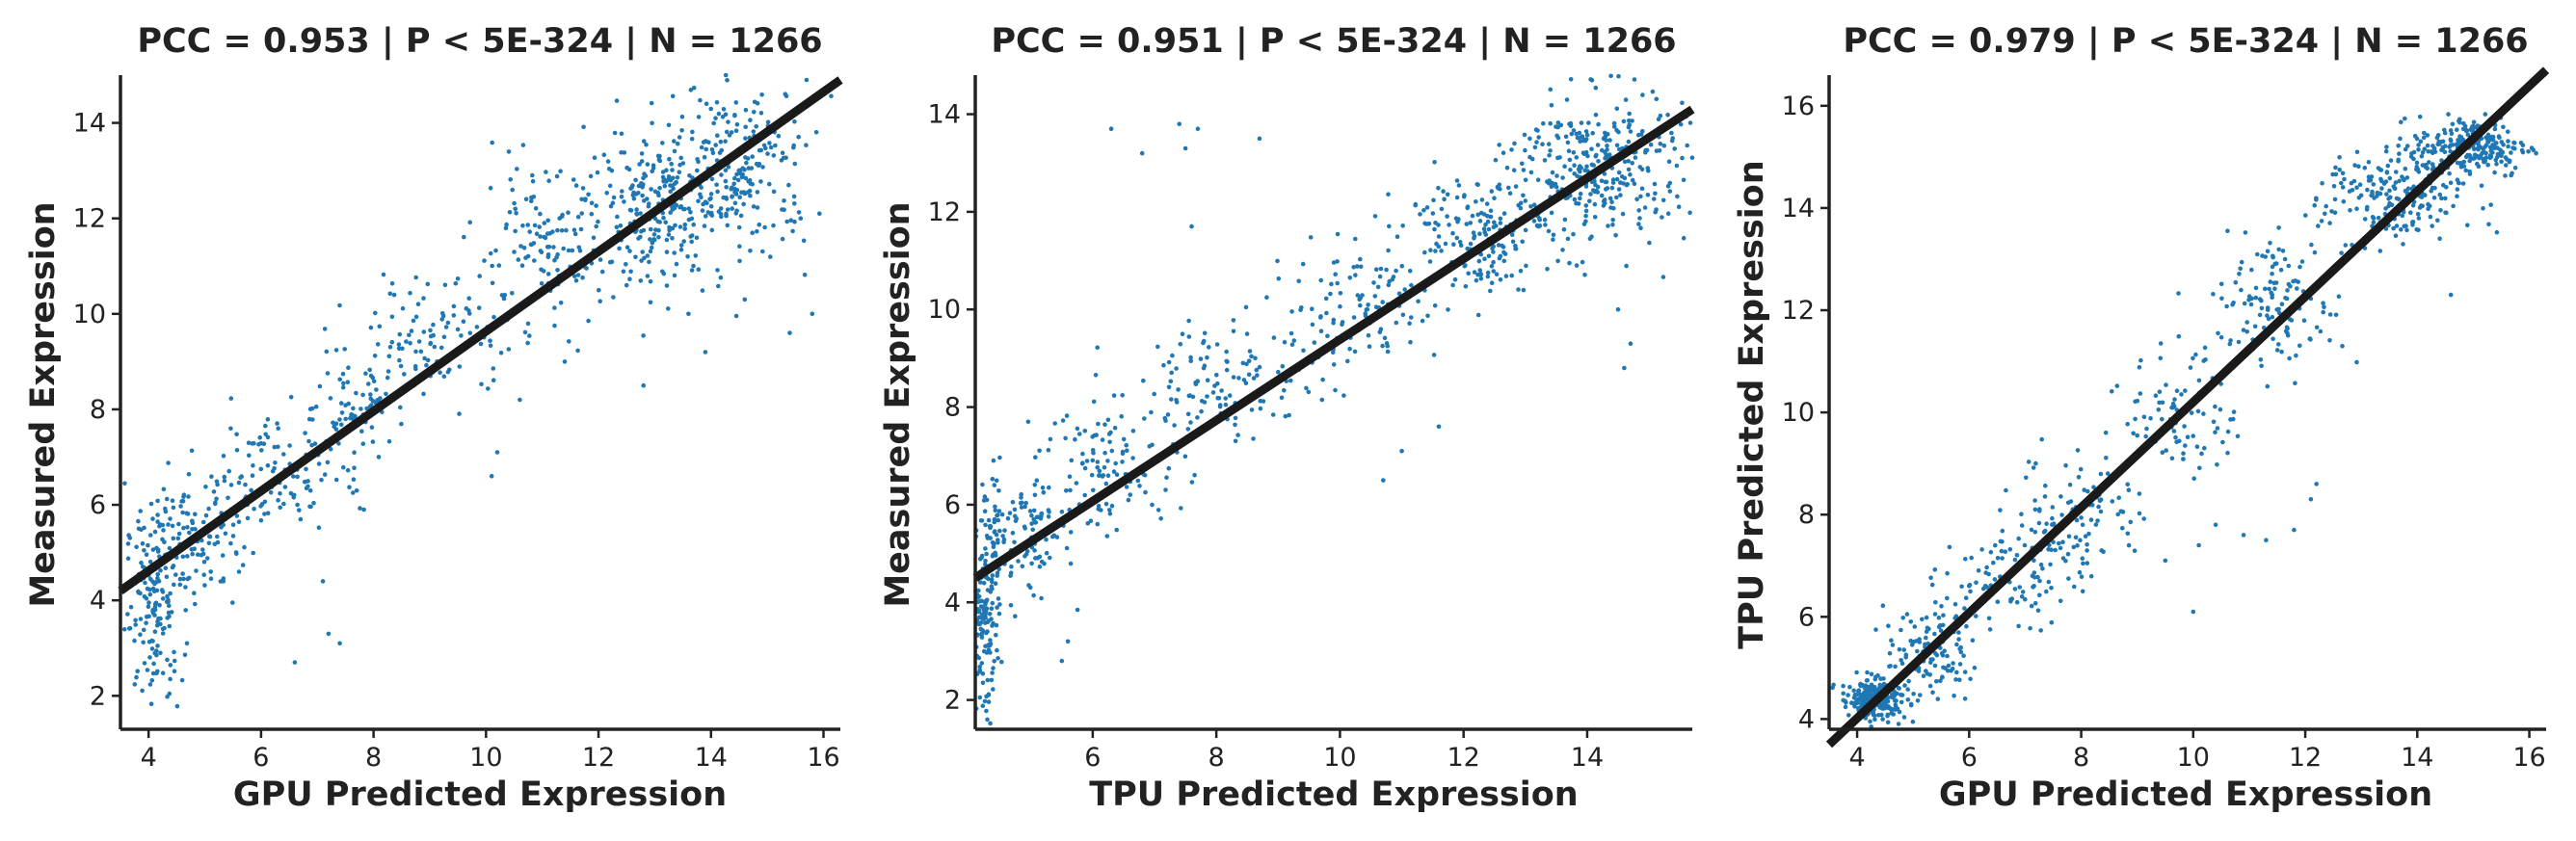 This screenshot has width=2576, height=841. Describe the element at coordinates (1344, 751) in the screenshot. I see `panel-2-x-ticks: 6 8 10 12 14` at that location.